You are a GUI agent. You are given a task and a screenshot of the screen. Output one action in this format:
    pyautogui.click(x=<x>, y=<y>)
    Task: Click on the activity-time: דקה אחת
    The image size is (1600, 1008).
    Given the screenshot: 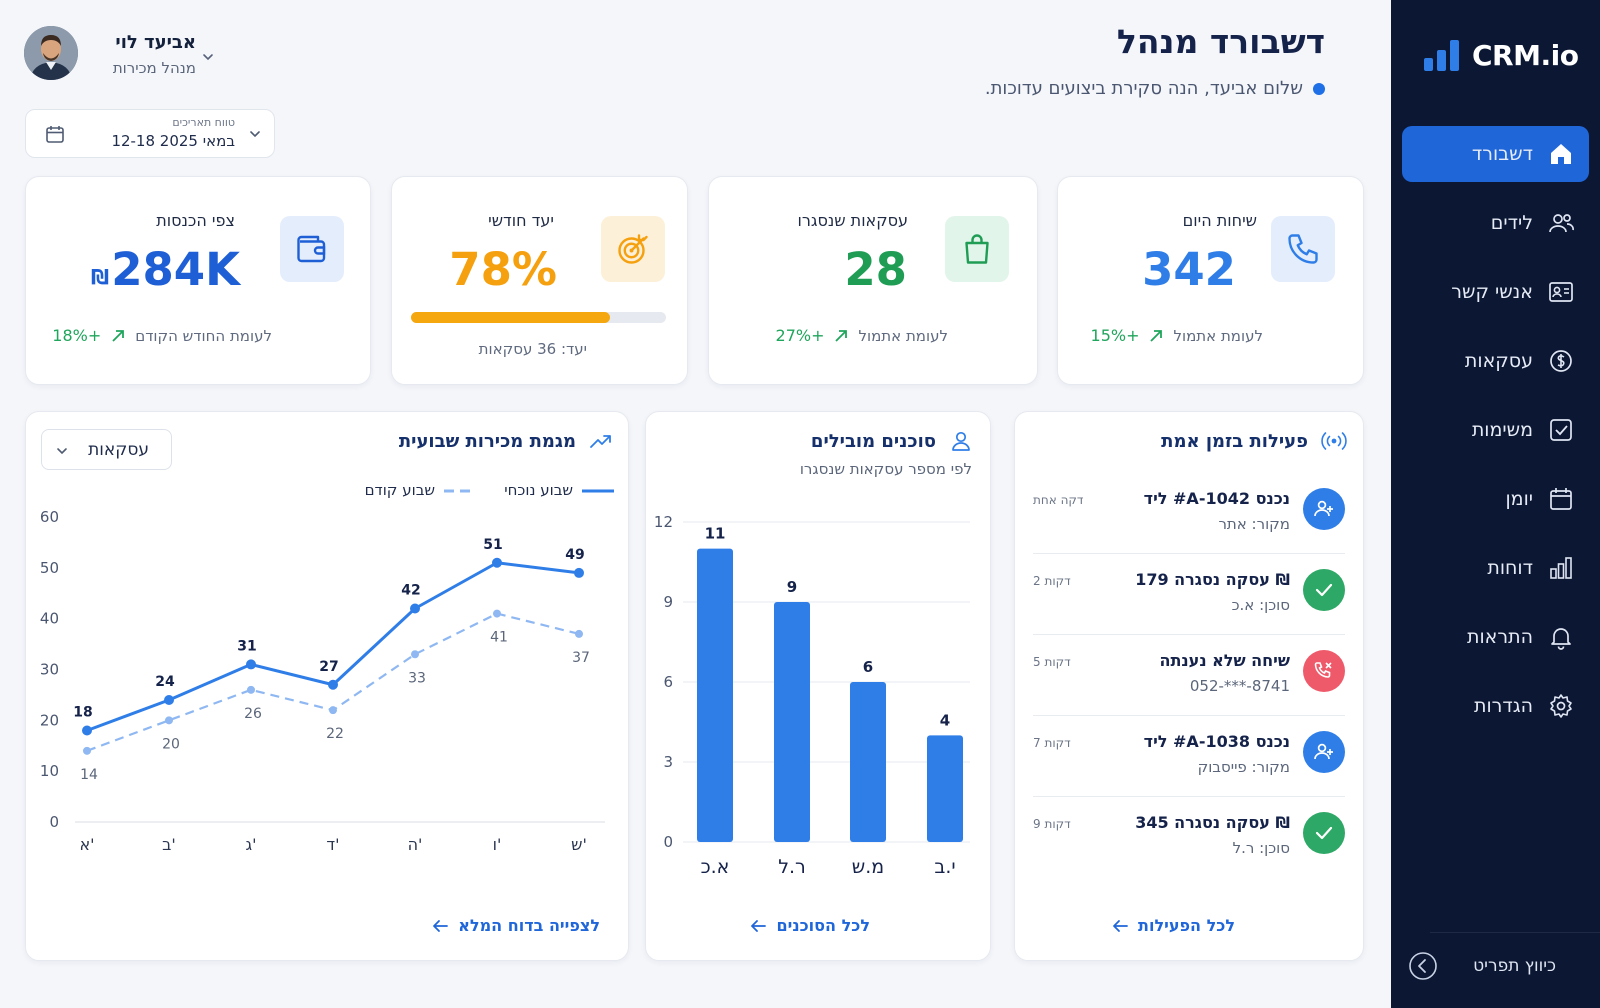 What is the action you would take?
    pyautogui.click(x=1058, y=500)
    